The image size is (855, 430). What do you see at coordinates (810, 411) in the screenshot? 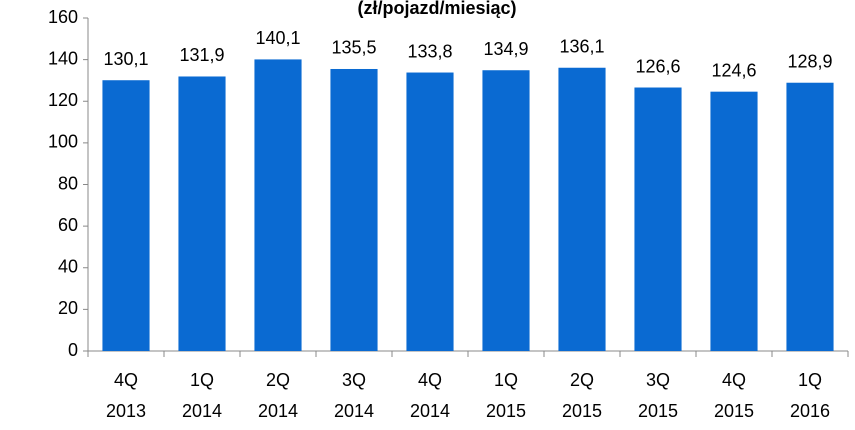
I see `x-tick-label: 2016` at bounding box center [810, 411].